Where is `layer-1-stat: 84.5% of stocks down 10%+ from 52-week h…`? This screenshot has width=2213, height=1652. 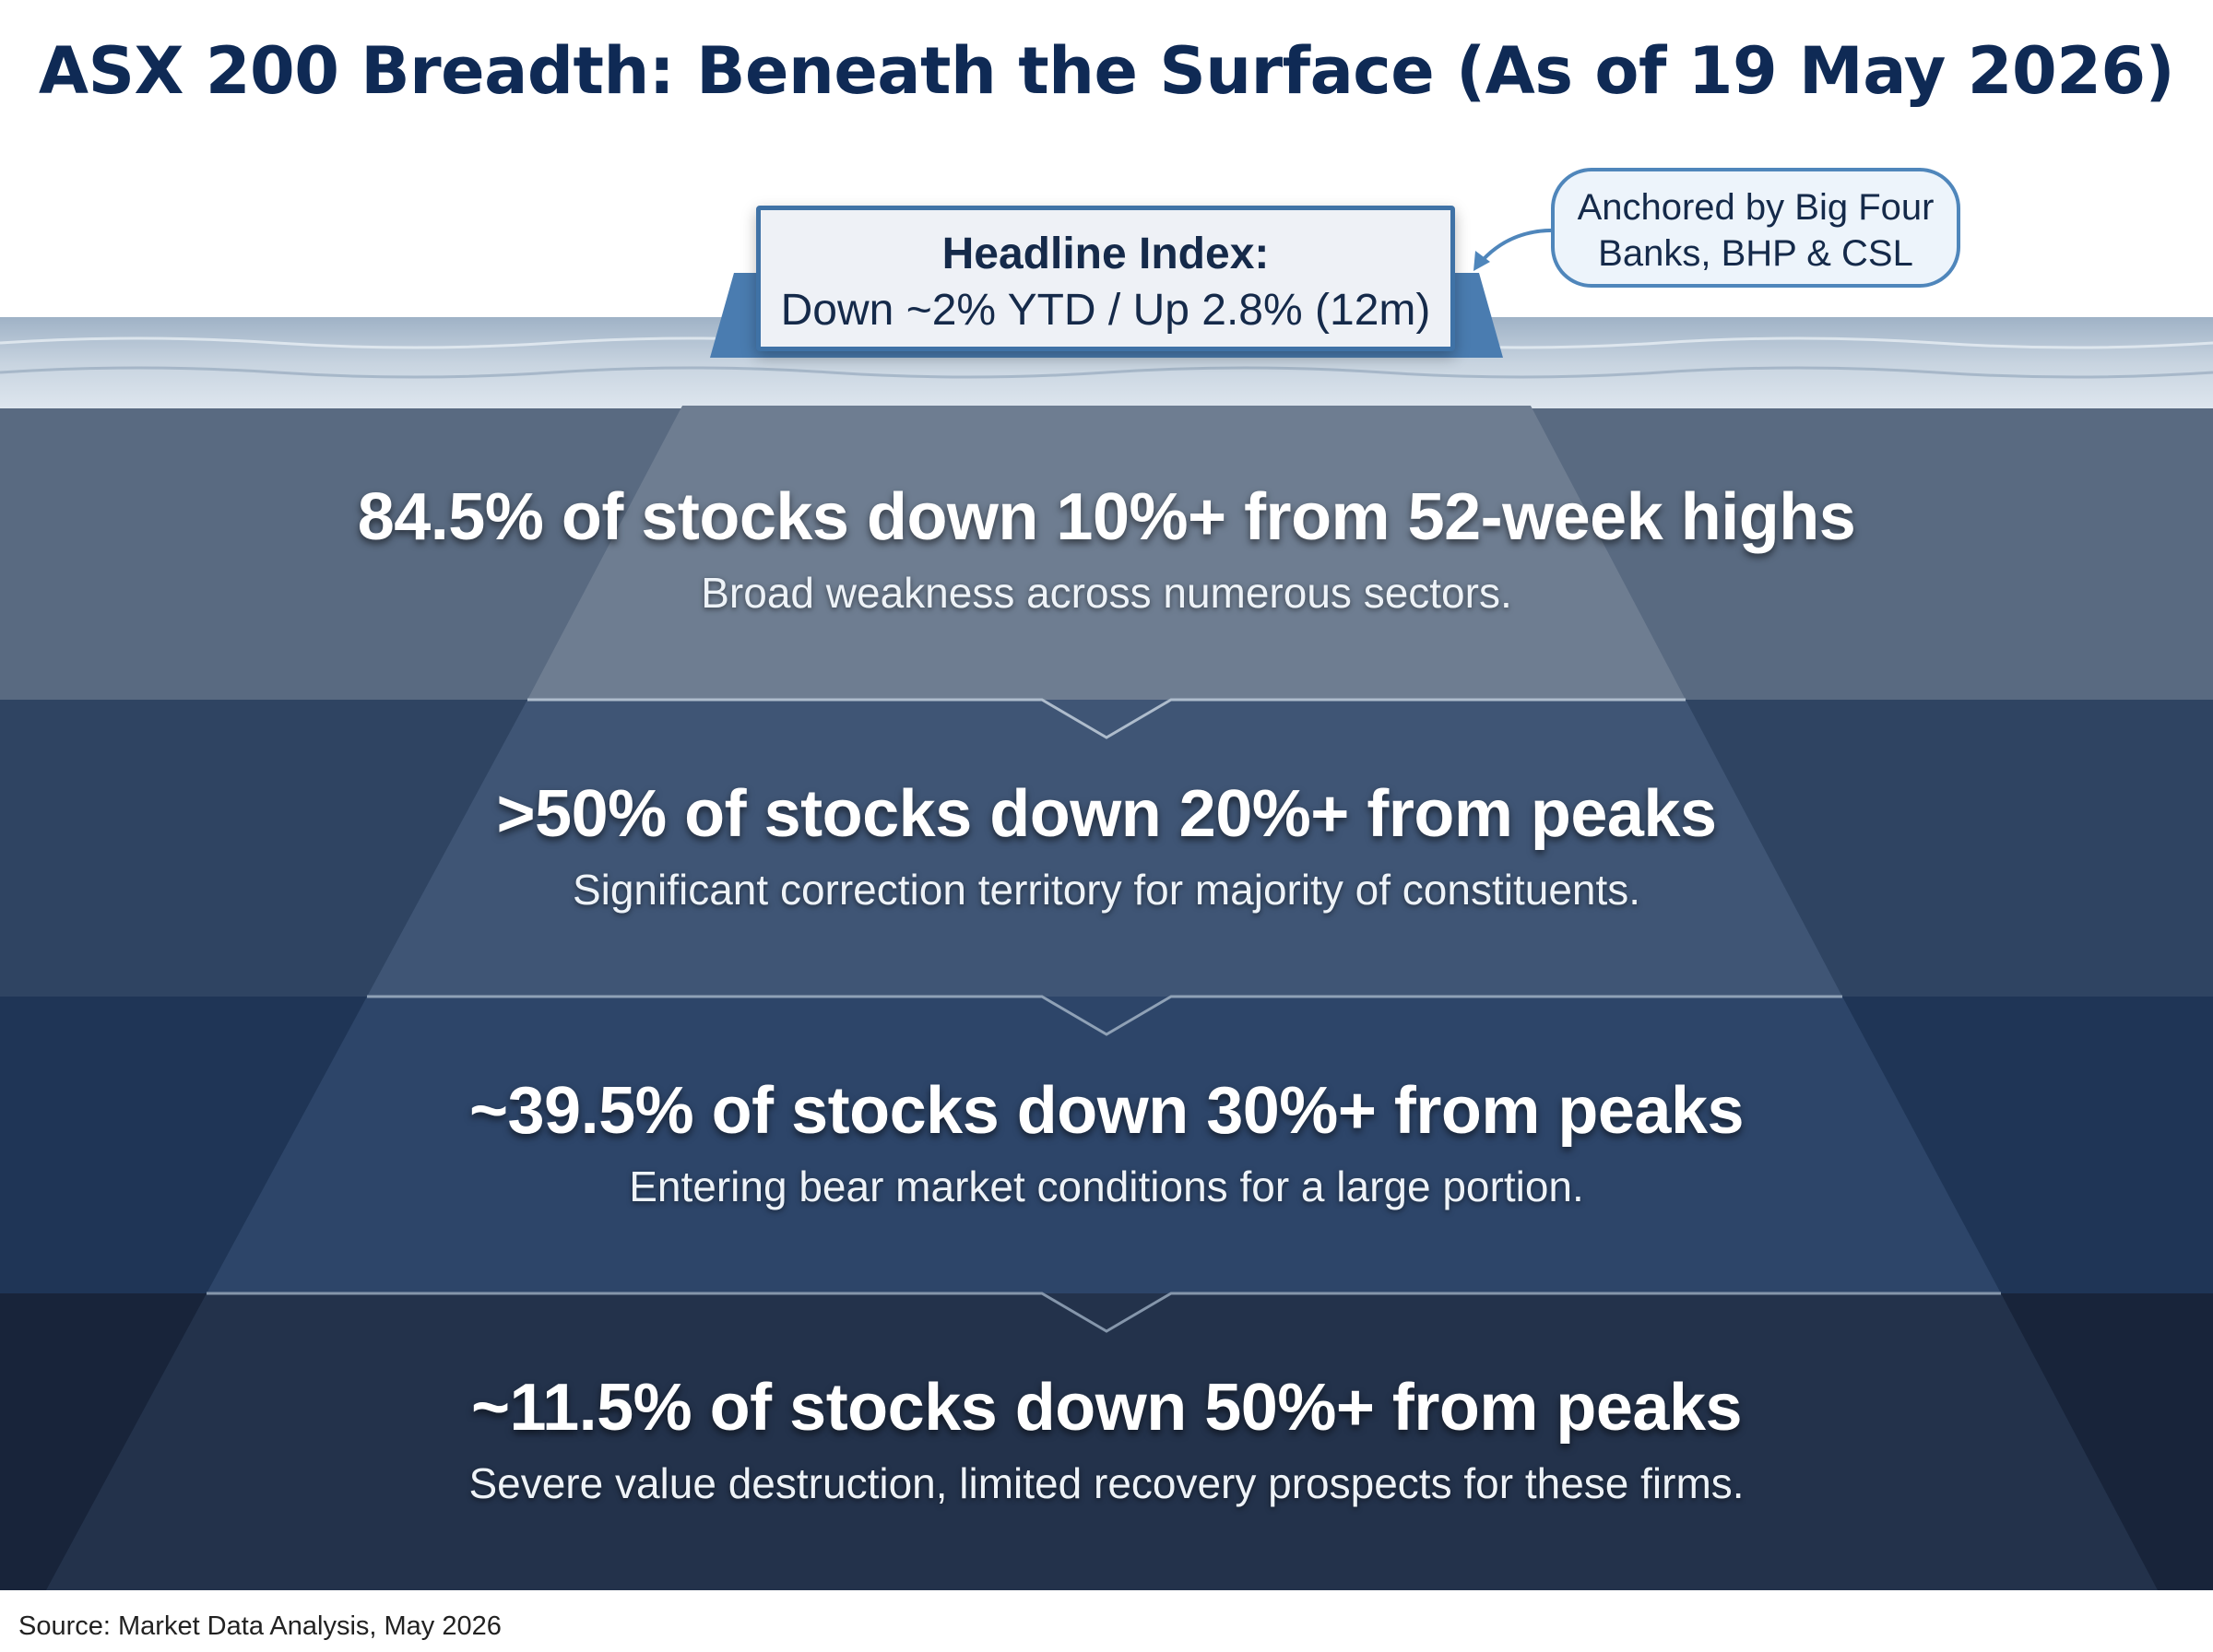
layer-1-stat: 84.5% of stocks down 10%+ from 52-week h… is located at coordinates (1106, 517).